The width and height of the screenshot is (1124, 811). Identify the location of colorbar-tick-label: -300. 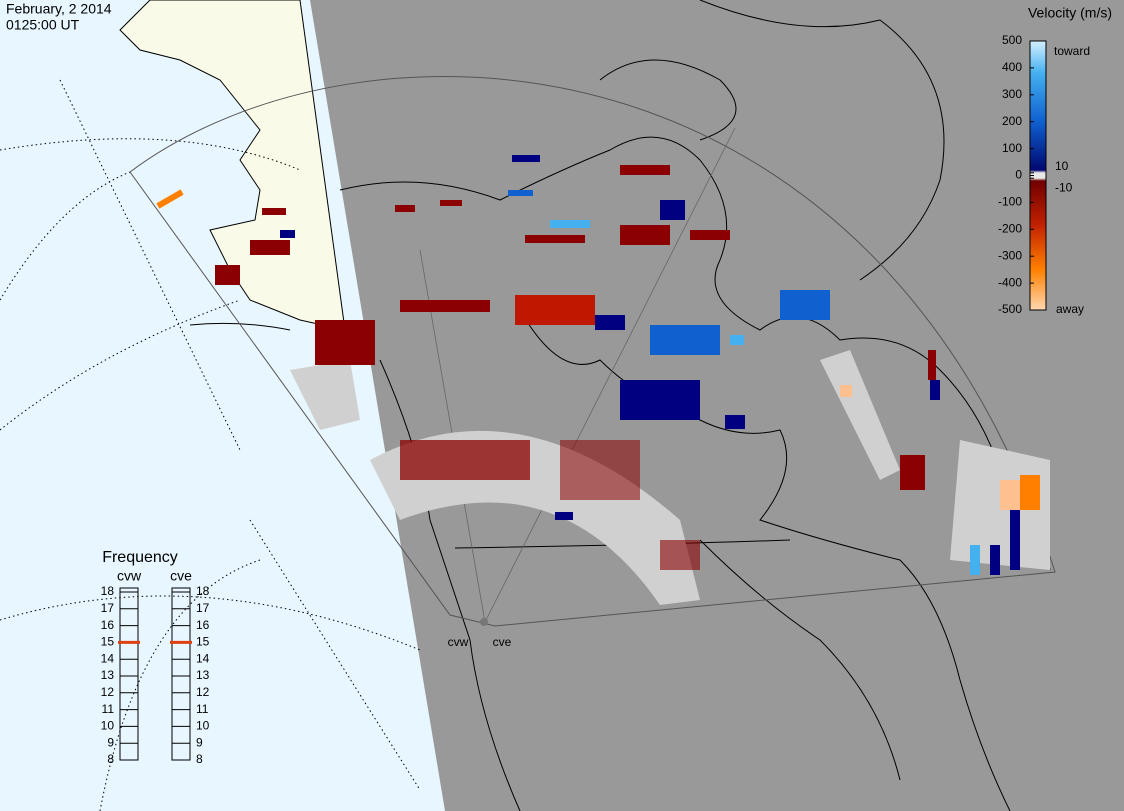
(1010, 255).